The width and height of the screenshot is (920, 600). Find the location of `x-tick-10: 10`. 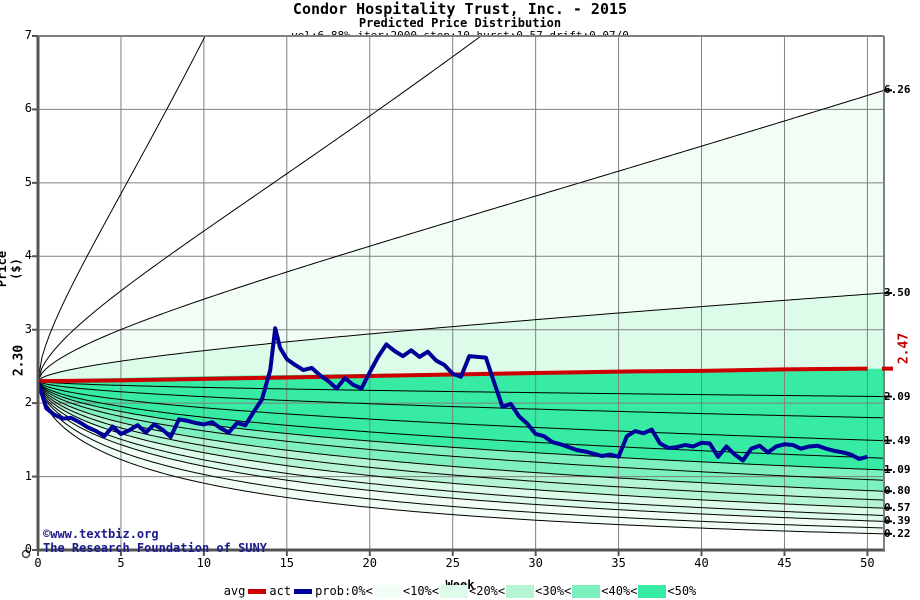

x-tick-10: 10 is located at coordinates (204, 563).